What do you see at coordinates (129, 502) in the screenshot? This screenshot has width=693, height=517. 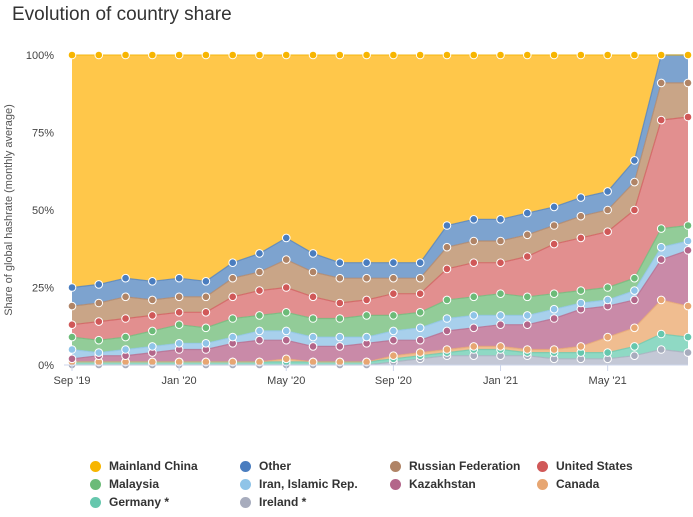 I see `legend-item-germany: Germany *` at bounding box center [129, 502].